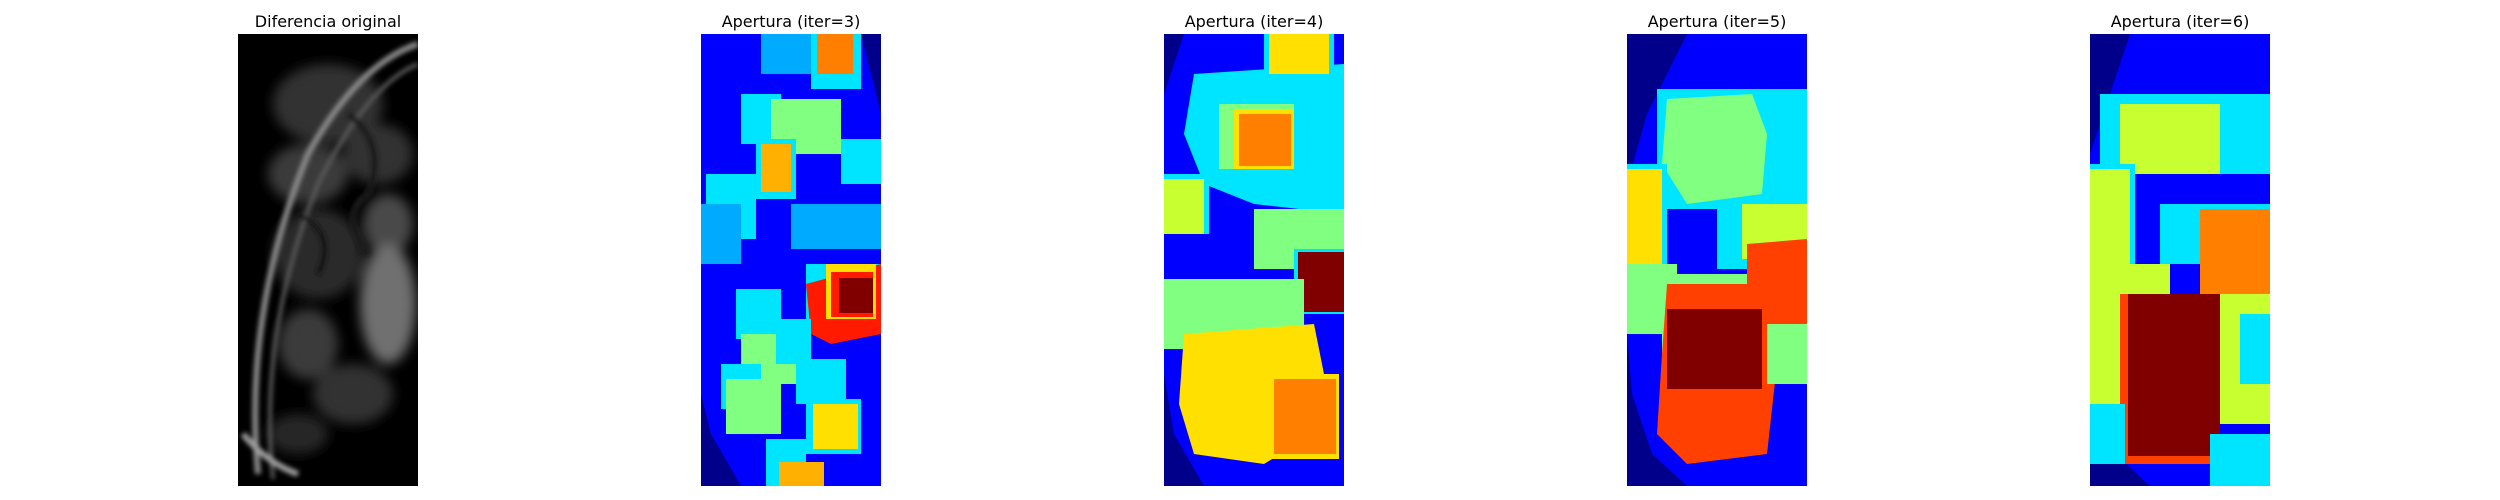 Image resolution: width=2500 pixels, height=500 pixels. I want to click on panel-iter-3: Apertura (iter=3), so click(791, 250).